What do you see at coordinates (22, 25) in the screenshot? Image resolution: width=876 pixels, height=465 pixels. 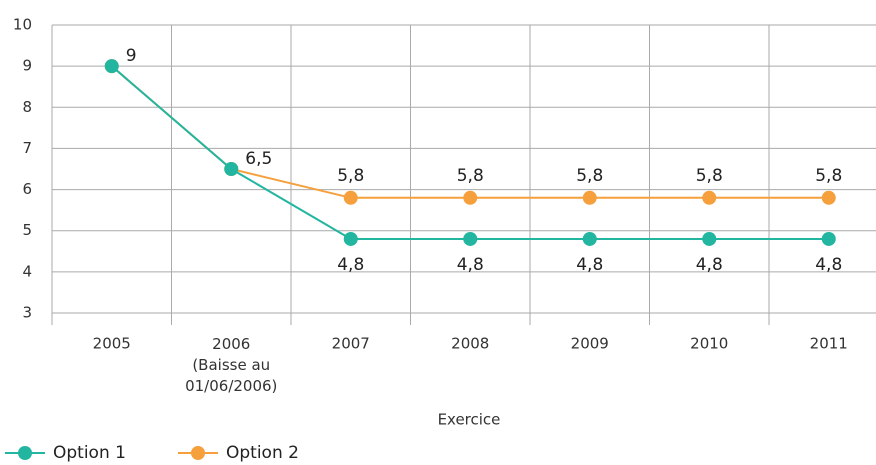 I see `y-tick-label: 10` at bounding box center [22, 25].